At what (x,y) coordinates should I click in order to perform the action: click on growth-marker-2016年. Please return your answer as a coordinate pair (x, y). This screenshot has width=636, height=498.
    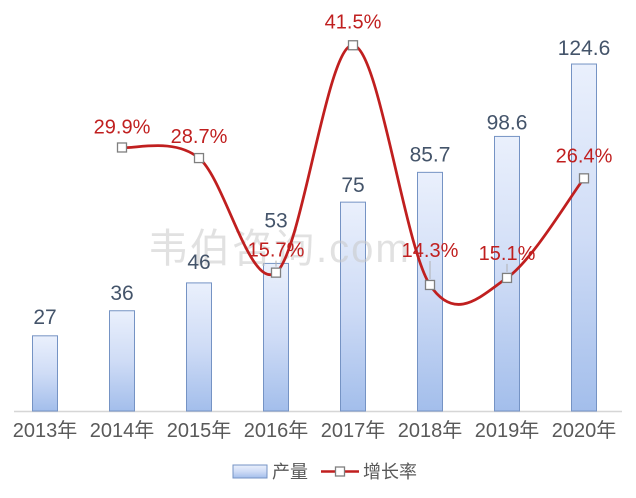
    Looking at the image, I should click on (276, 272).